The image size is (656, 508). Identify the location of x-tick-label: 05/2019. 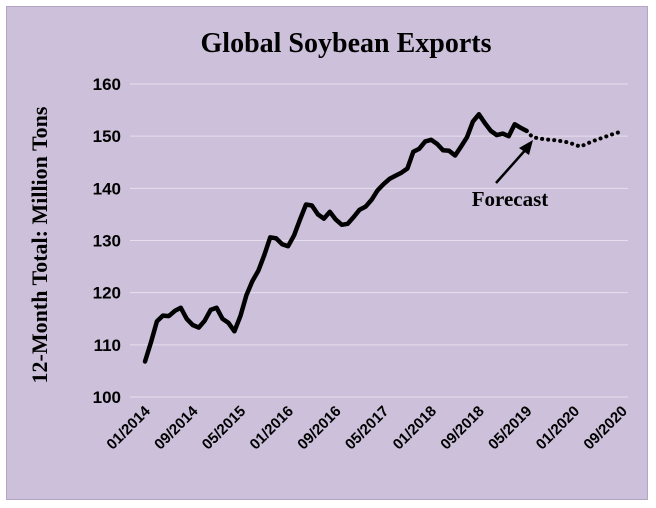
(510, 428).